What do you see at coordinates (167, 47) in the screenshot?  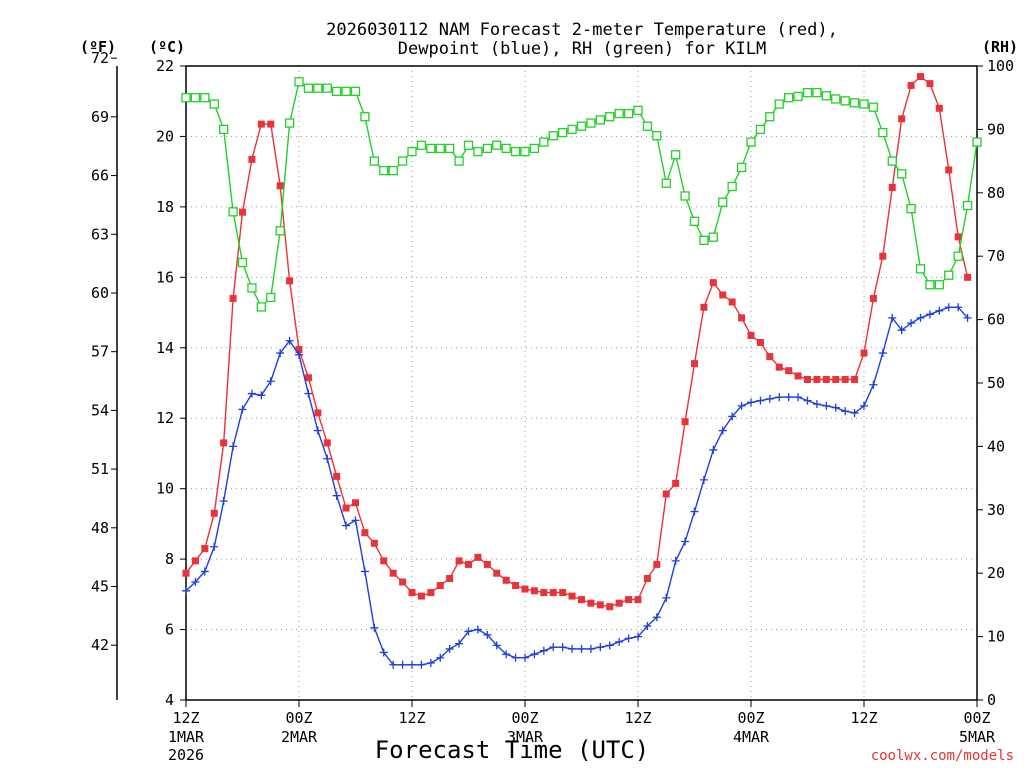 I see `celsius-unit-label: (ºC)` at bounding box center [167, 47].